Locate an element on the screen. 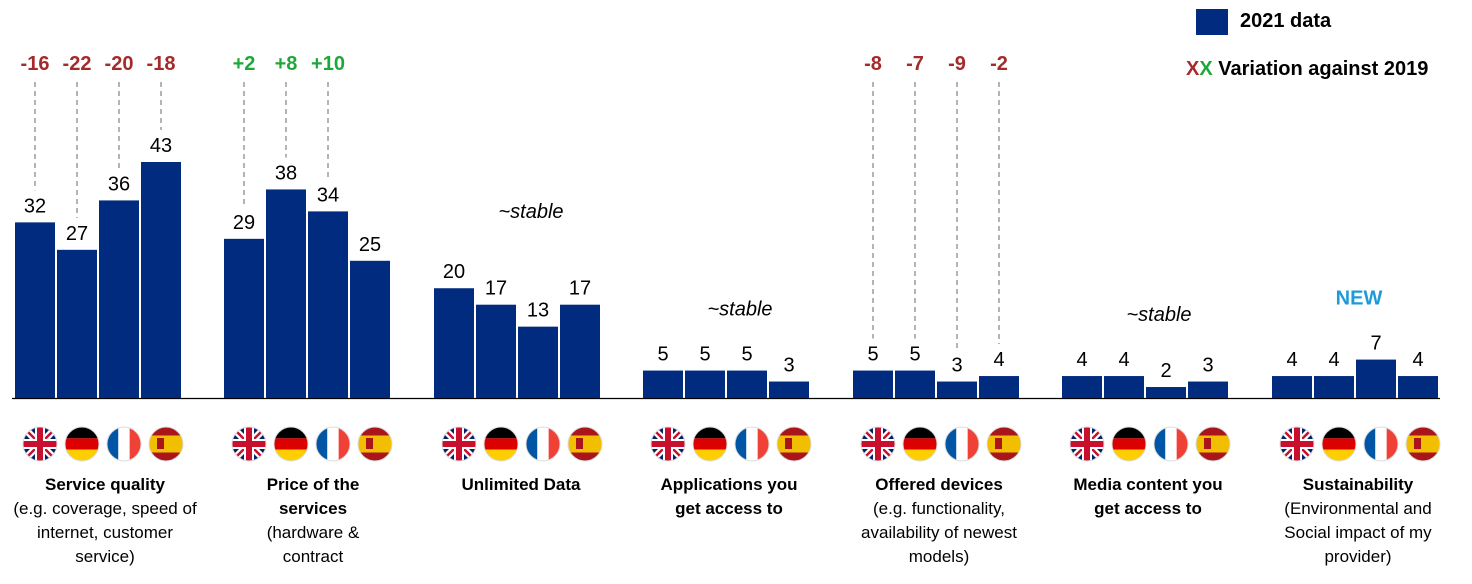 The width and height of the screenshot is (1472, 584). variation-label: -18 is located at coordinates (161, 64).